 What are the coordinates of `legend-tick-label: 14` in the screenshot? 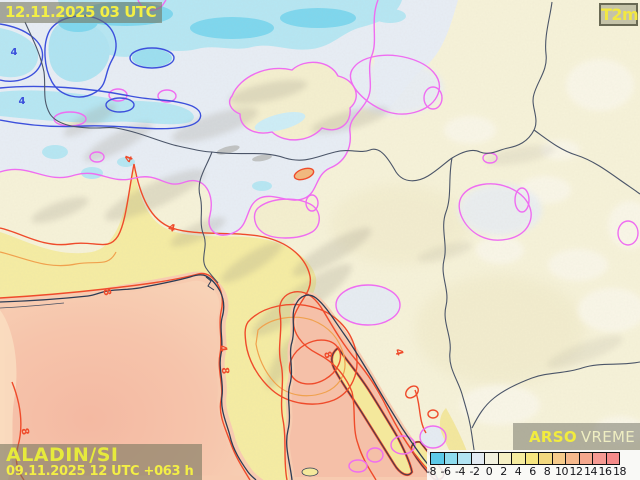 It's located at (591, 471).